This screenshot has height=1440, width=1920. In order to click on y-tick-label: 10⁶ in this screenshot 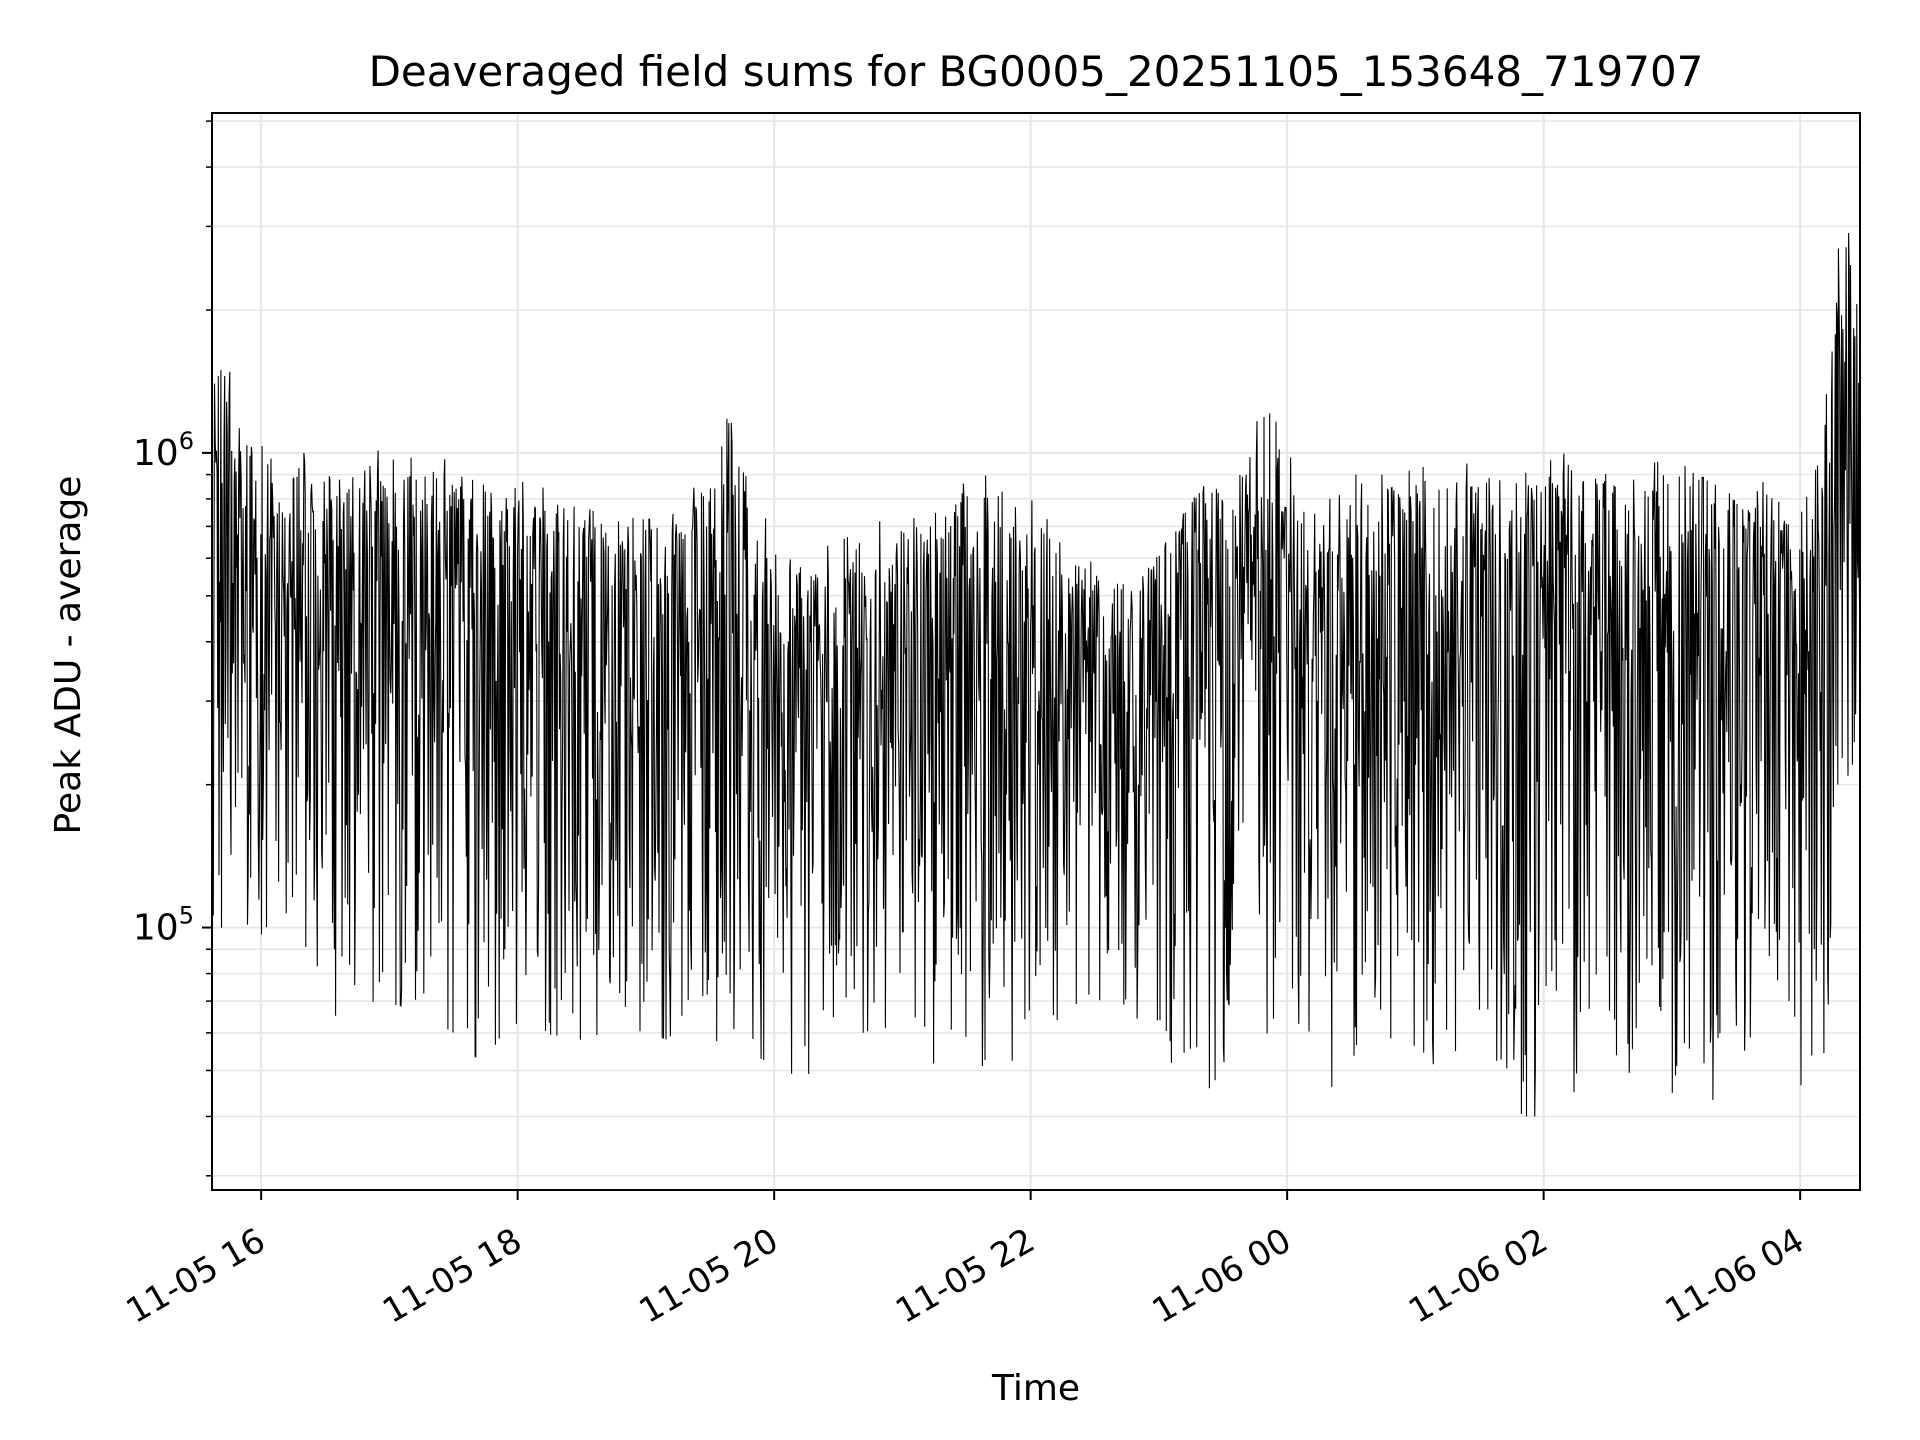, I will do `click(163, 450)`.